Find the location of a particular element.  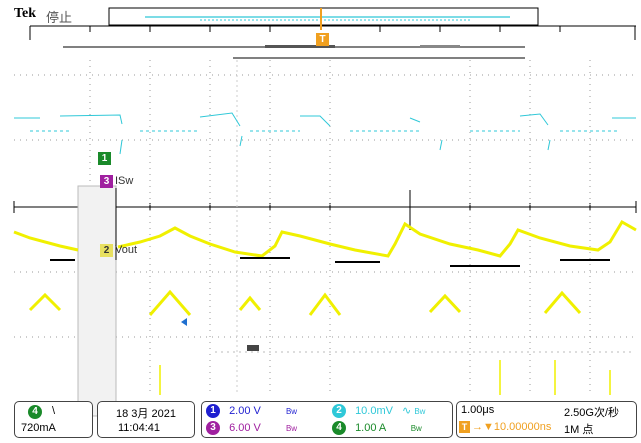

trigger-level: 720mA is located at coordinates (38, 428).